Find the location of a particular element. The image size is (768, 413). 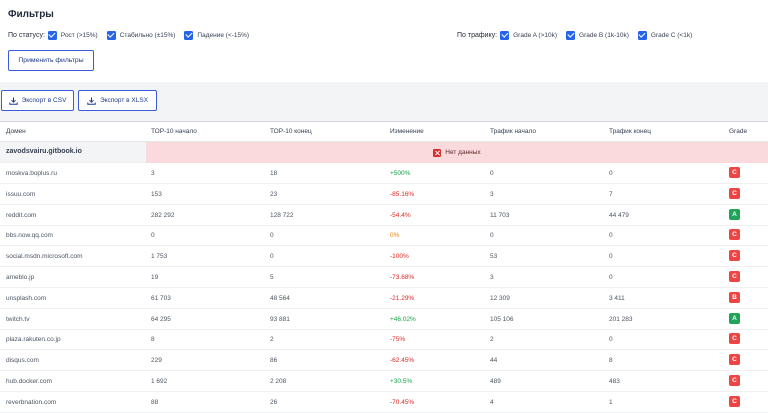

row-domain: reddit.com is located at coordinates (21, 215).